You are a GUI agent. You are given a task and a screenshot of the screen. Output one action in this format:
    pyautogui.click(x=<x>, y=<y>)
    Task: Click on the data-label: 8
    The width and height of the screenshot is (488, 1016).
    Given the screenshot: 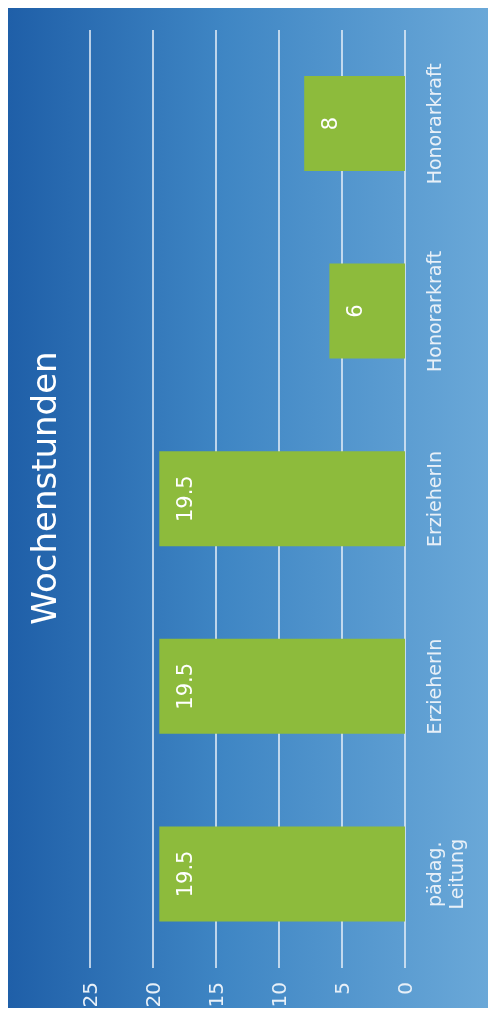 What is the action you would take?
    pyautogui.click(x=330, y=123)
    